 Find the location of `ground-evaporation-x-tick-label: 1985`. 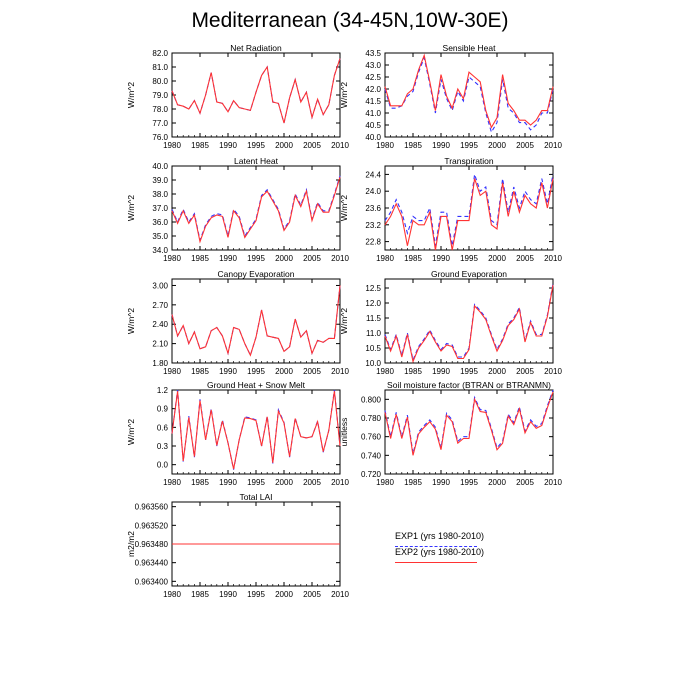

ground-evaporation-x-tick-label: 1985 is located at coordinates (413, 371).